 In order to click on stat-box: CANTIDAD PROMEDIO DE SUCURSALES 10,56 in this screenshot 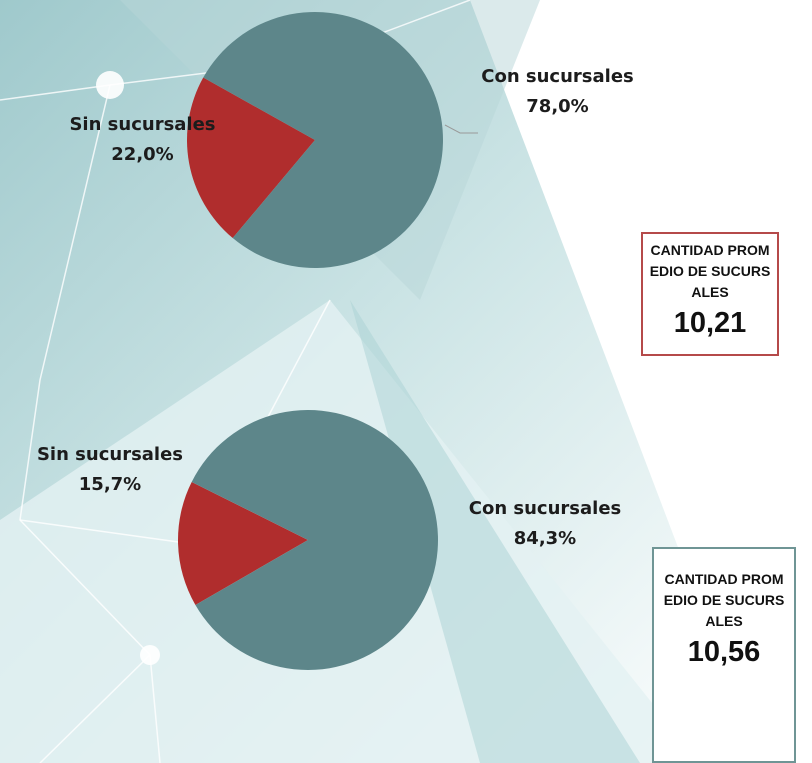, I will do `click(724, 655)`.